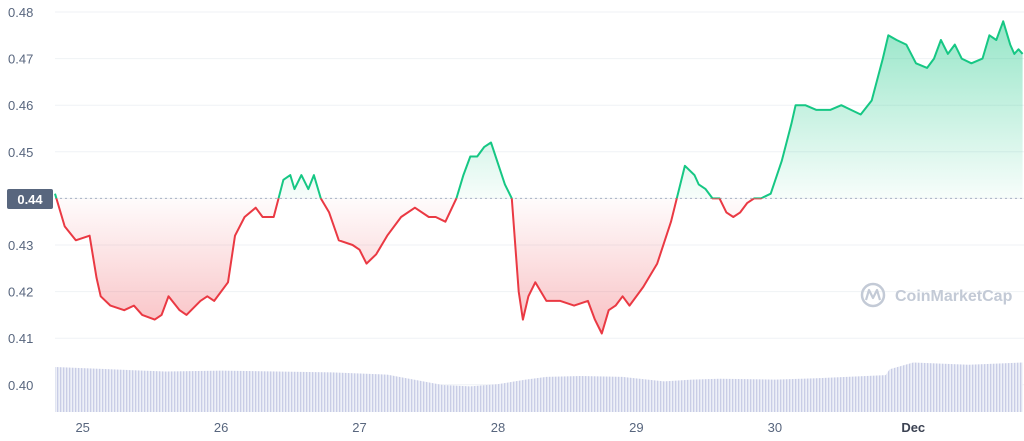  I want to click on y-tick-label: 0.43, so click(20, 245).